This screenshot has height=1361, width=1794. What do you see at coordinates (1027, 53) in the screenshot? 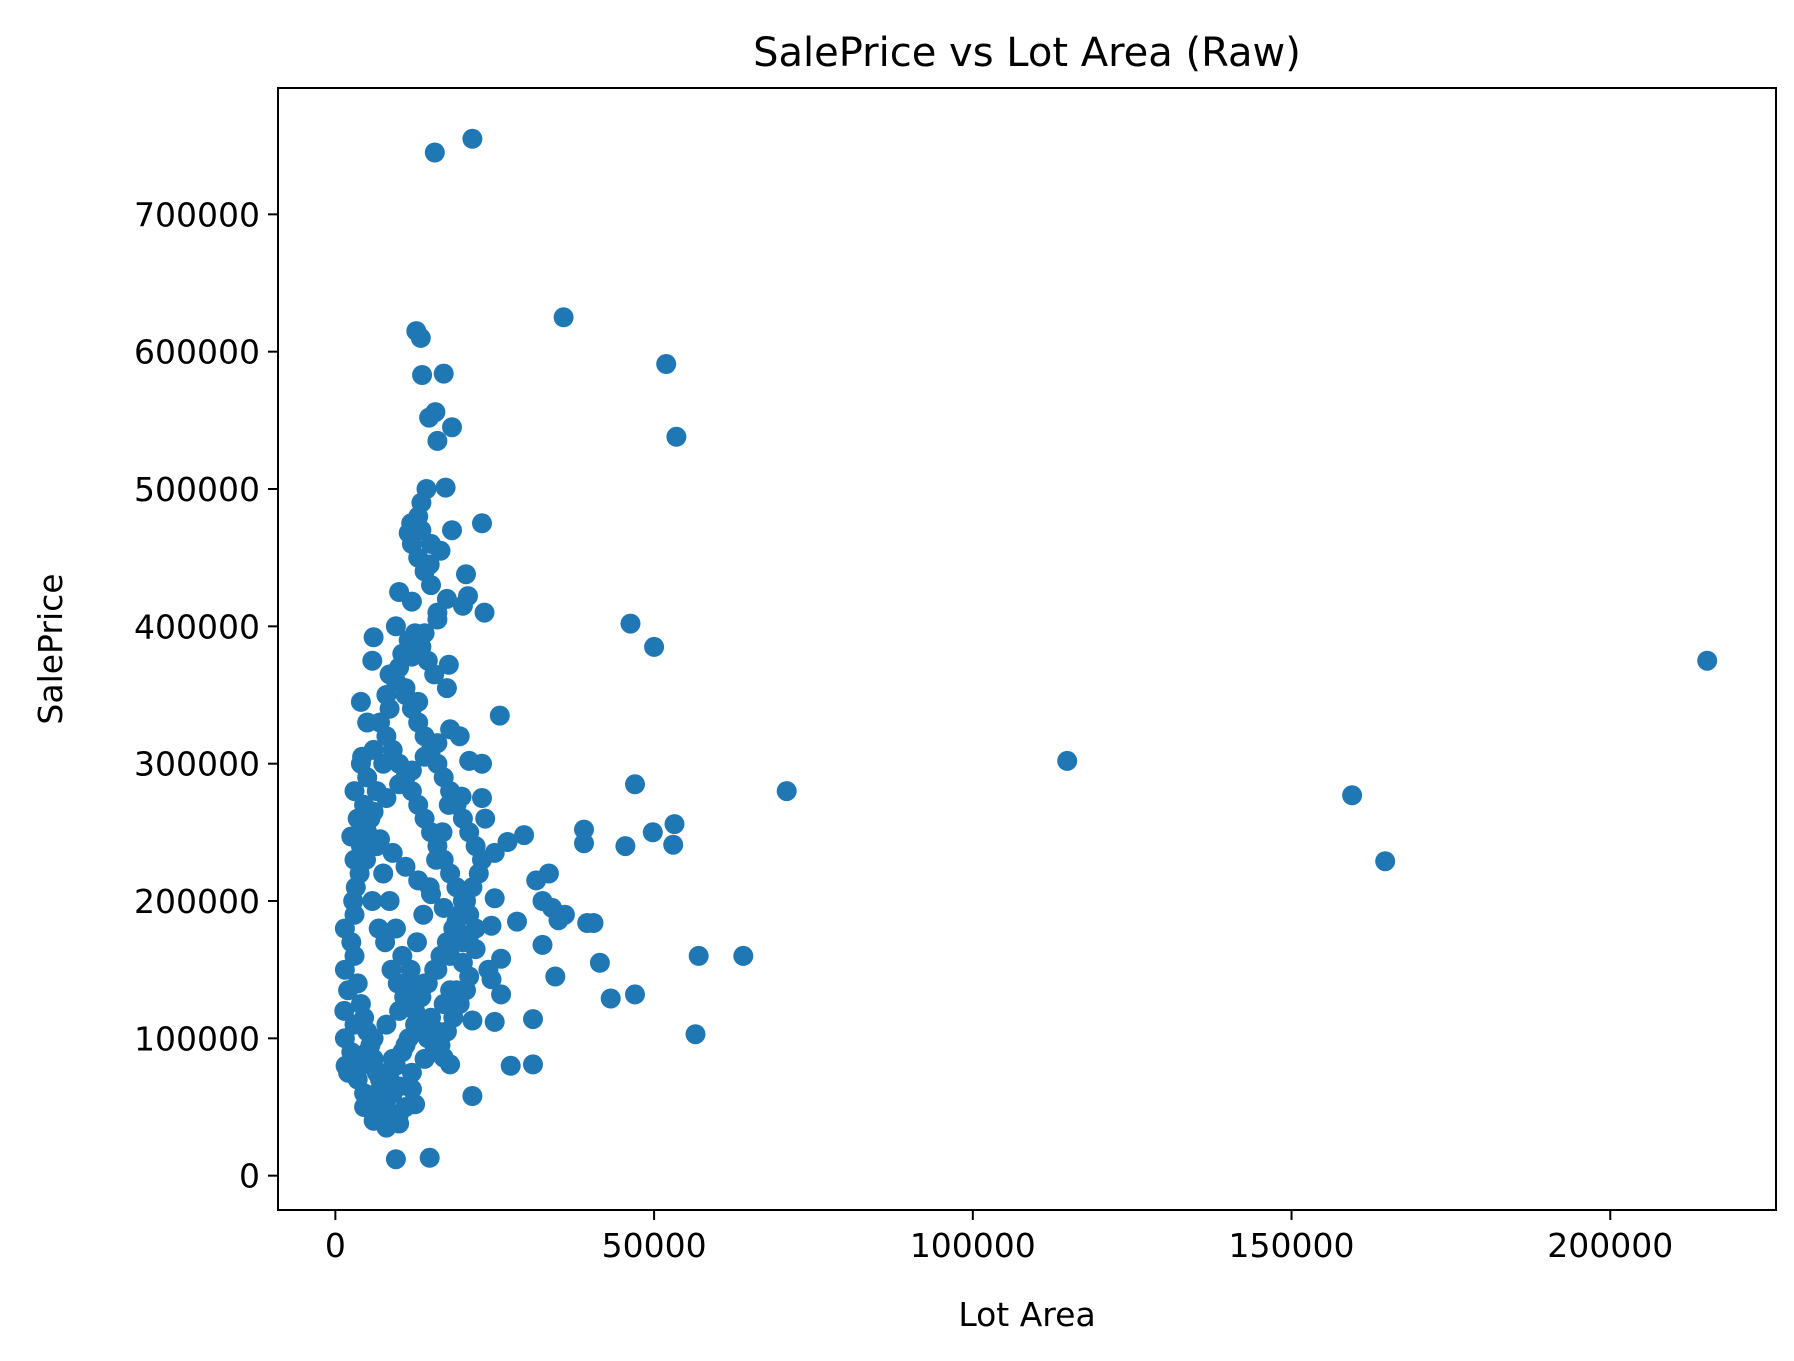
I see `chart-title: SalePrice vs Lot Area (Raw)` at bounding box center [1027, 53].